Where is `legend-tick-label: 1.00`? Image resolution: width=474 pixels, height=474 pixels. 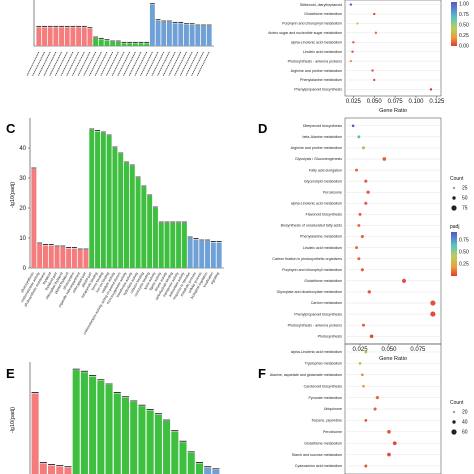 legend-tick-label: 1.00 is located at coordinates (464, 5).